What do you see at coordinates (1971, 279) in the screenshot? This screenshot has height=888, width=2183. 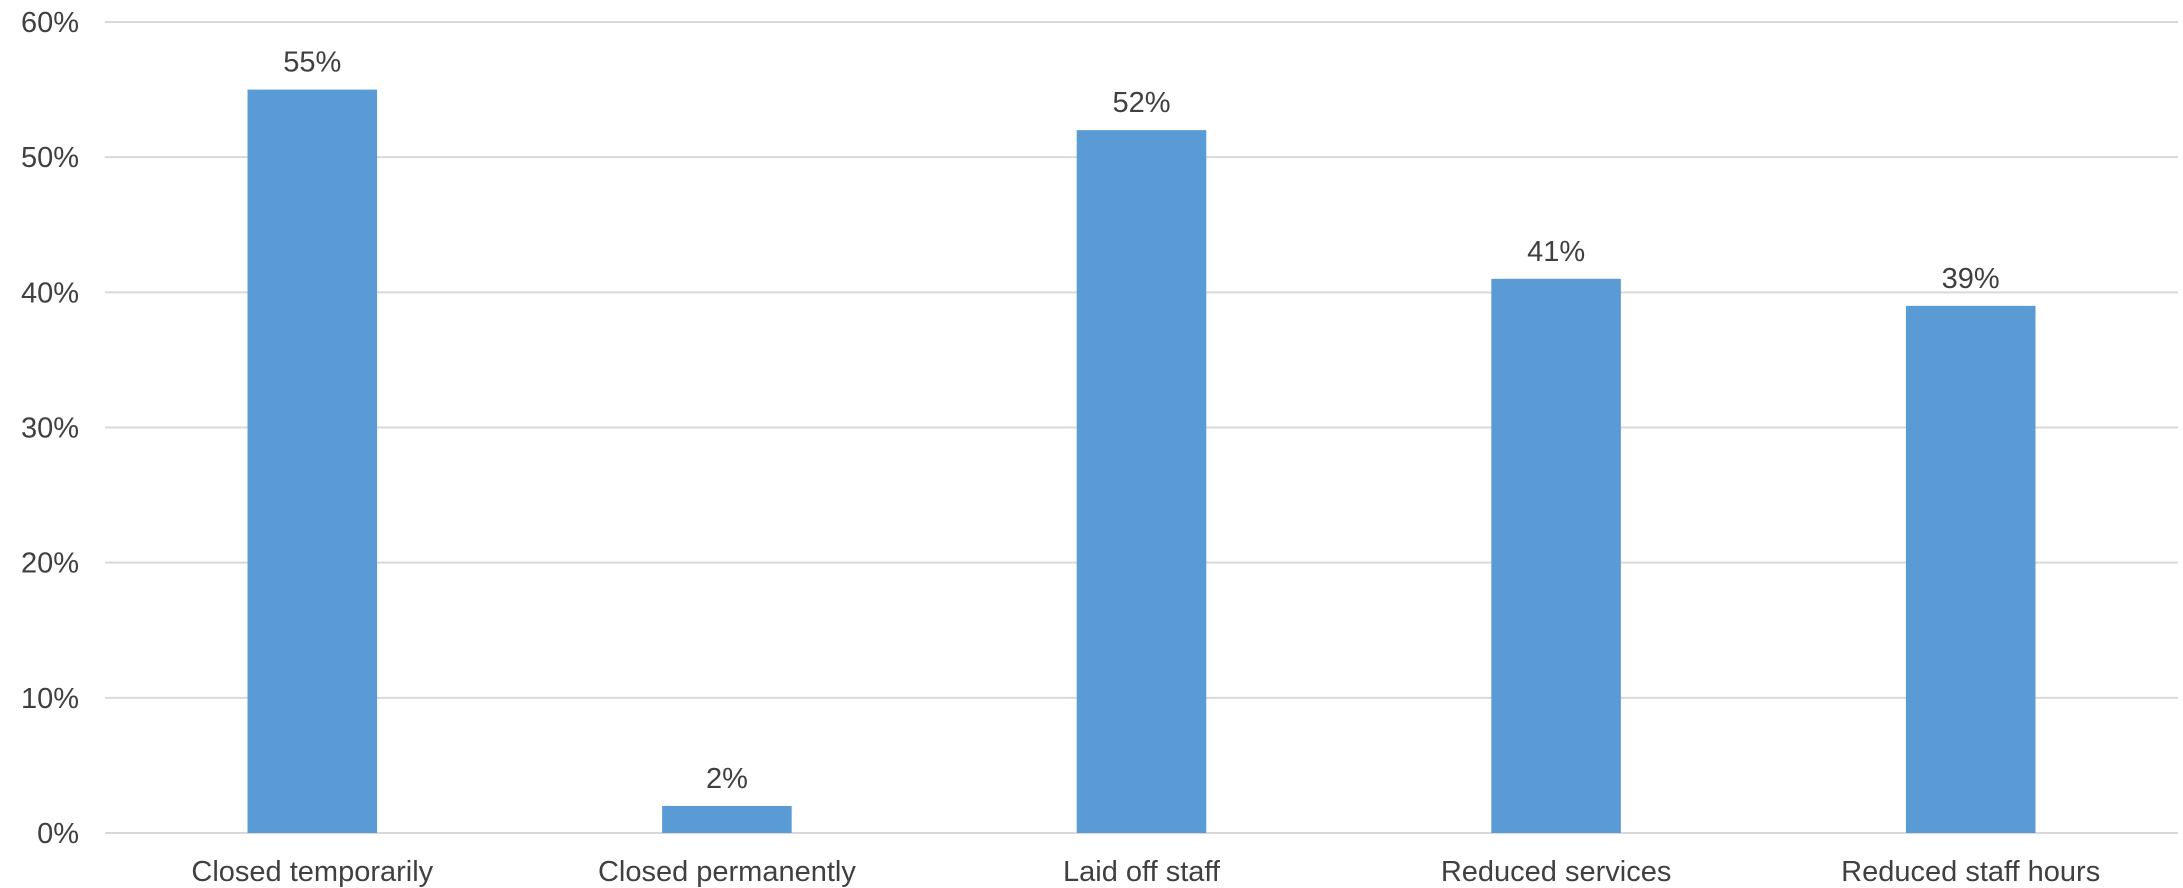 I see `data-label: 39%` at bounding box center [1971, 279].